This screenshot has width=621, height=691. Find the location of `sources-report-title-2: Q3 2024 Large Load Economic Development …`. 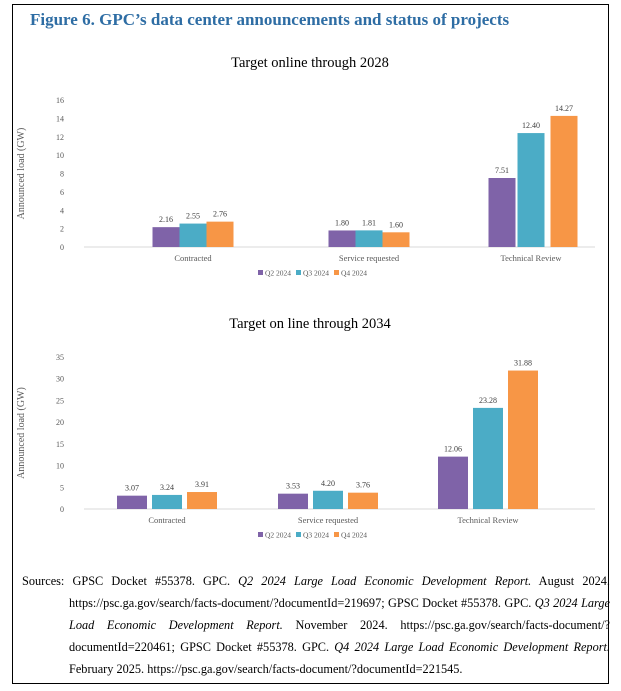

sources-report-title-2: Q3 2024 Large Load Economic Development … is located at coordinates (339, 614).